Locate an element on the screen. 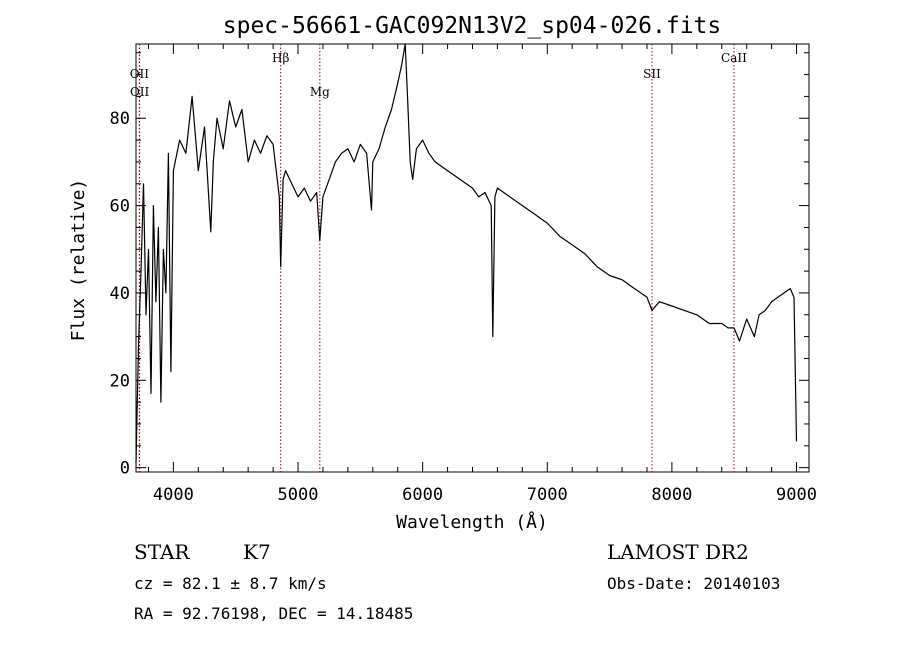 The image size is (900, 654). x-tick-label: 5000 is located at coordinates (298, 495).